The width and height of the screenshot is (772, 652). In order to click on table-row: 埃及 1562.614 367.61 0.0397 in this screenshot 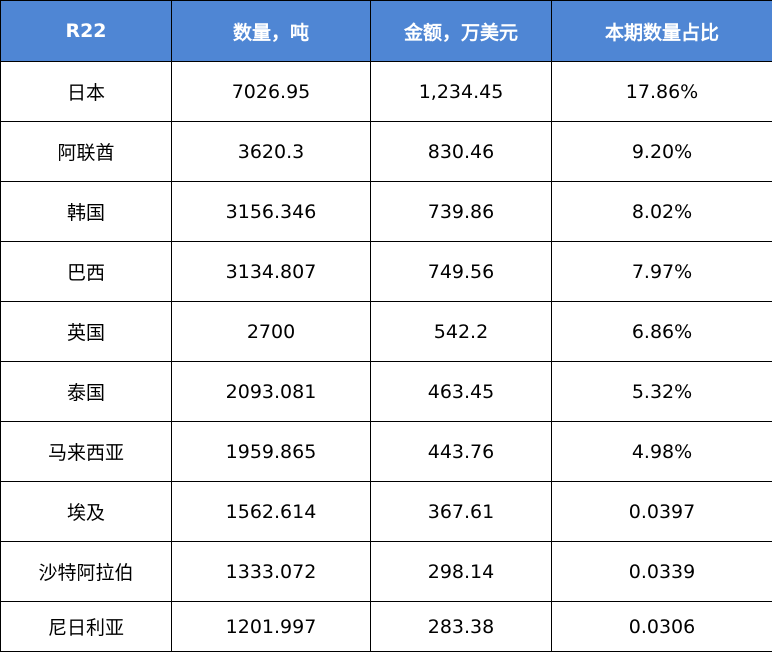, I will do `click(386, 512)`.